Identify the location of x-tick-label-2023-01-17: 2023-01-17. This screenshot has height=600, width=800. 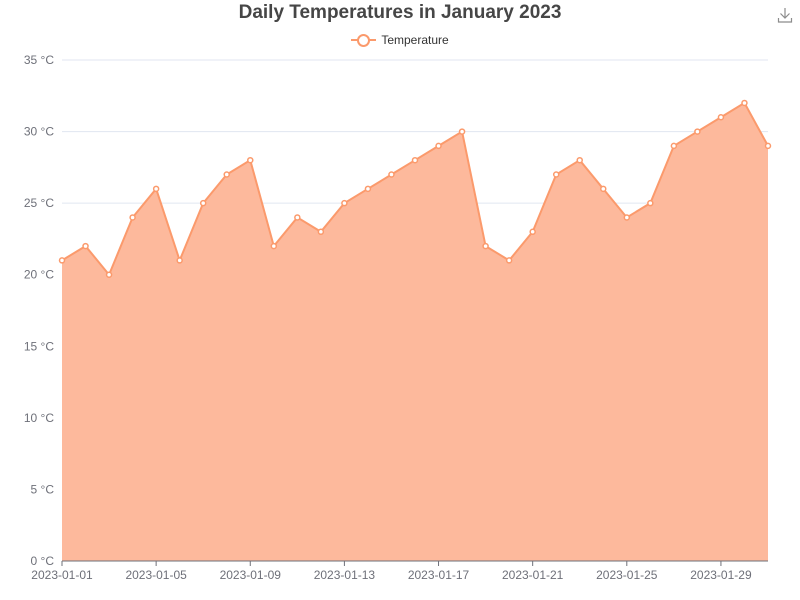
(439, 575).